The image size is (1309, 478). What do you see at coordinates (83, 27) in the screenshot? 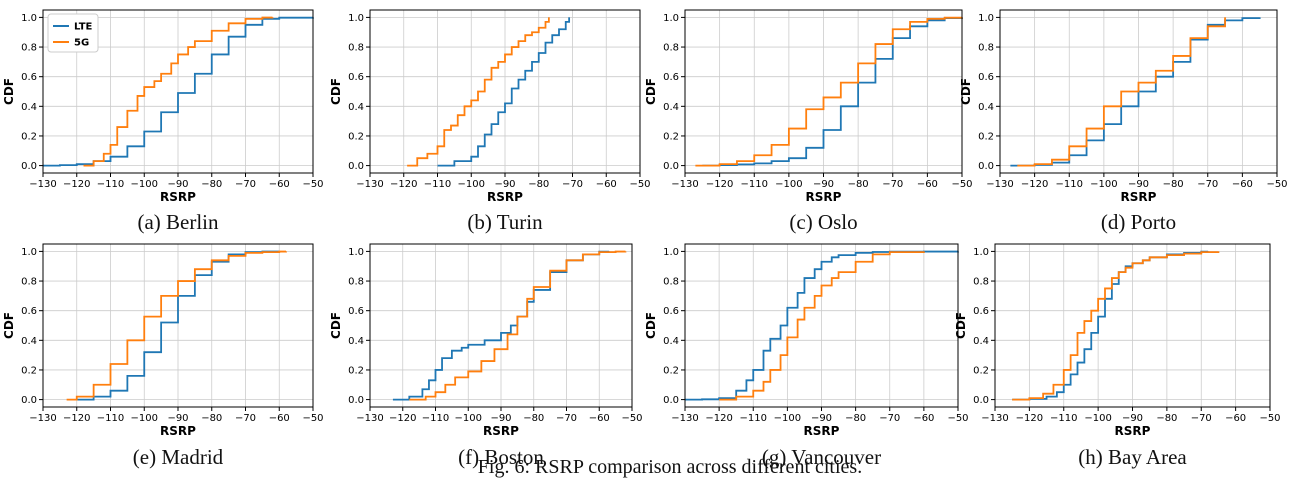
I see `legend-label-lte: LTE` at bounding box center [83, 27].